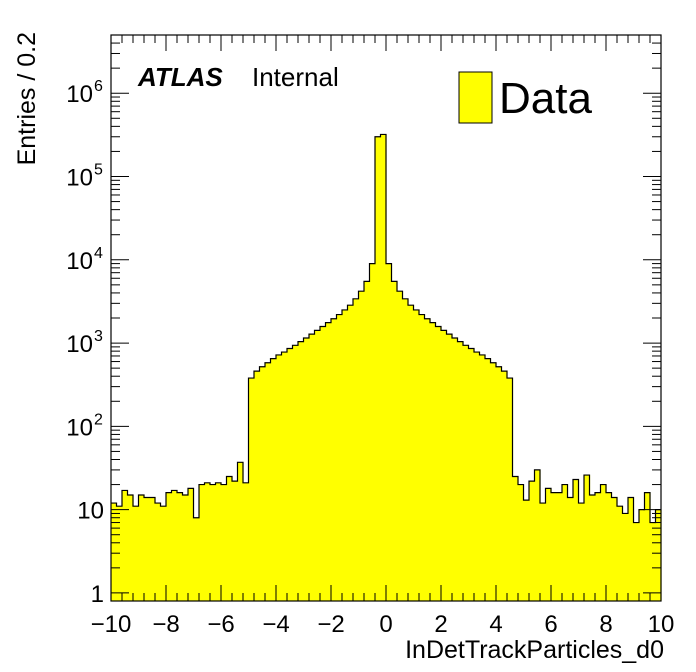  What do you see at coordinates (98, 253) in the screenshot?
I see `y-tick-exponent: 4` at bounding box center [98, 253].